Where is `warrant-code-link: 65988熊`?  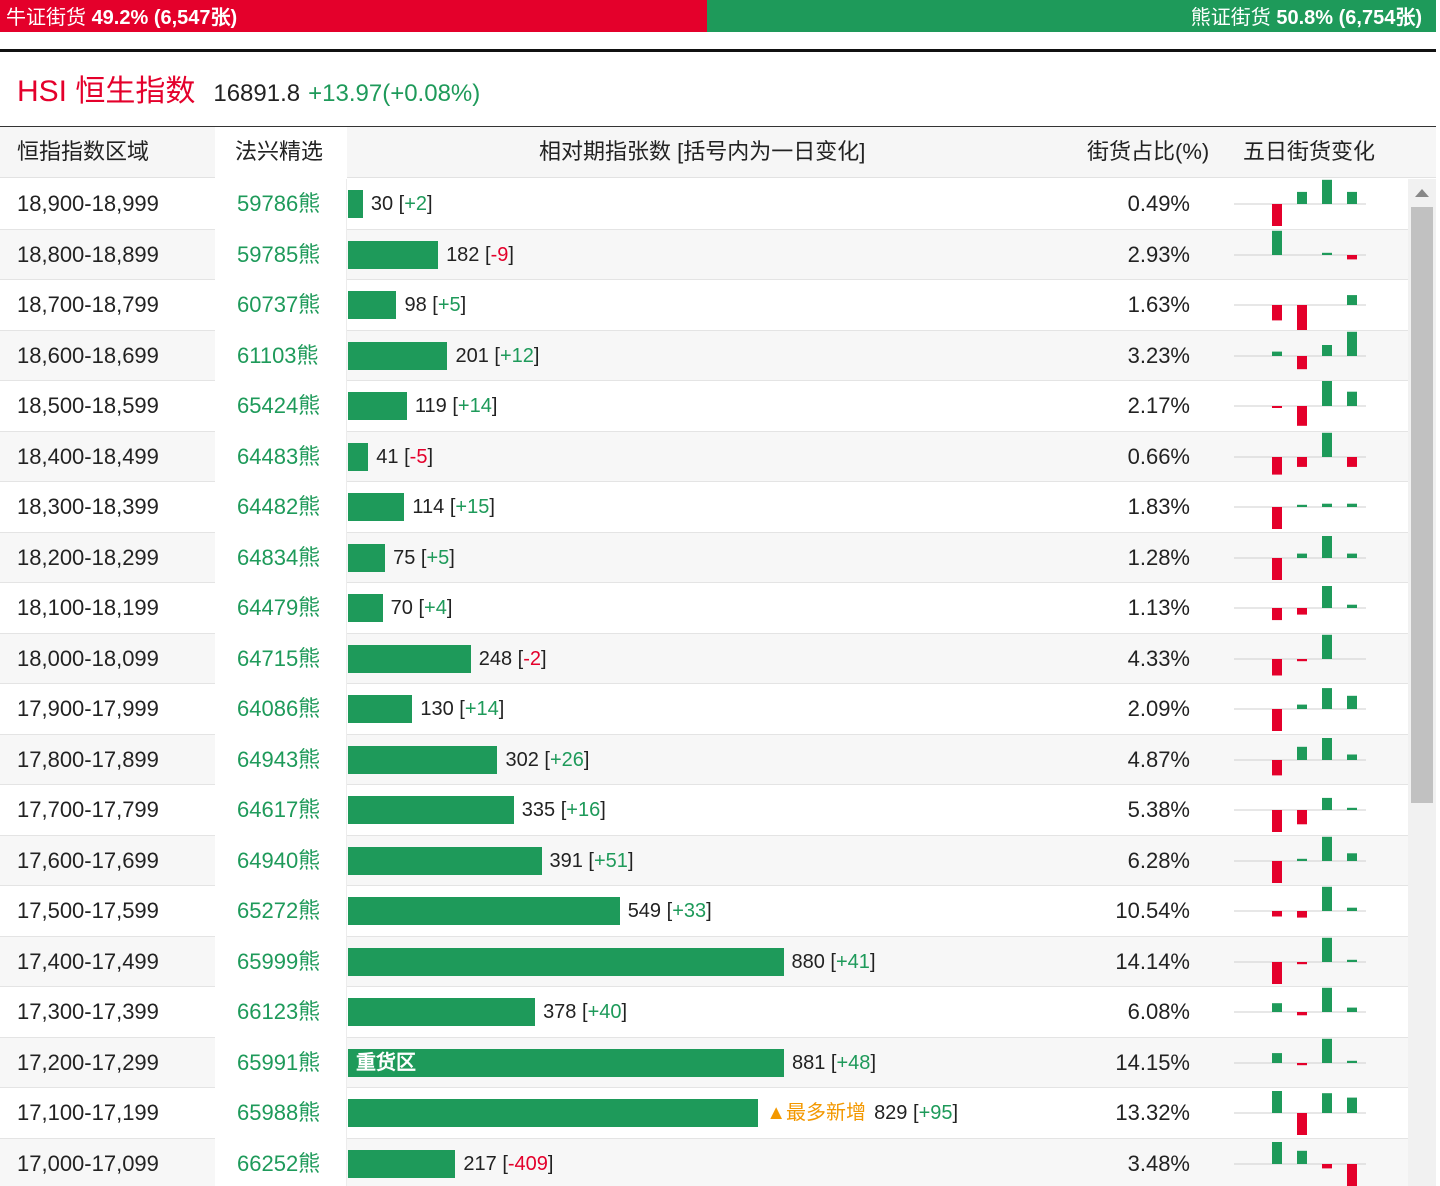 warrant-code-link: 65988熊 is located at coordinates (279, 1112).